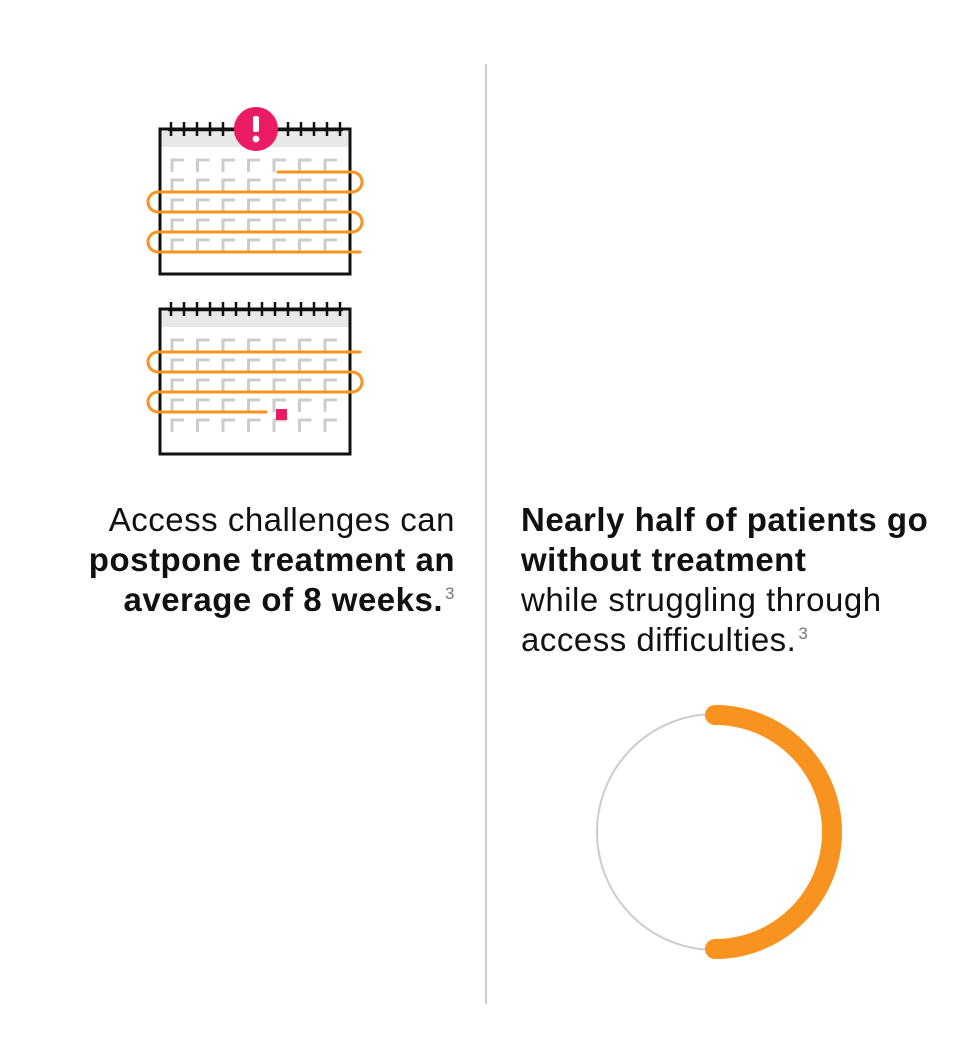 The width and height of the screenshot is (972, 1063). What do you see at coordinates (255, 281) in the screenshot?
I see `calendar-illustration` at bounding box center [255, 281].